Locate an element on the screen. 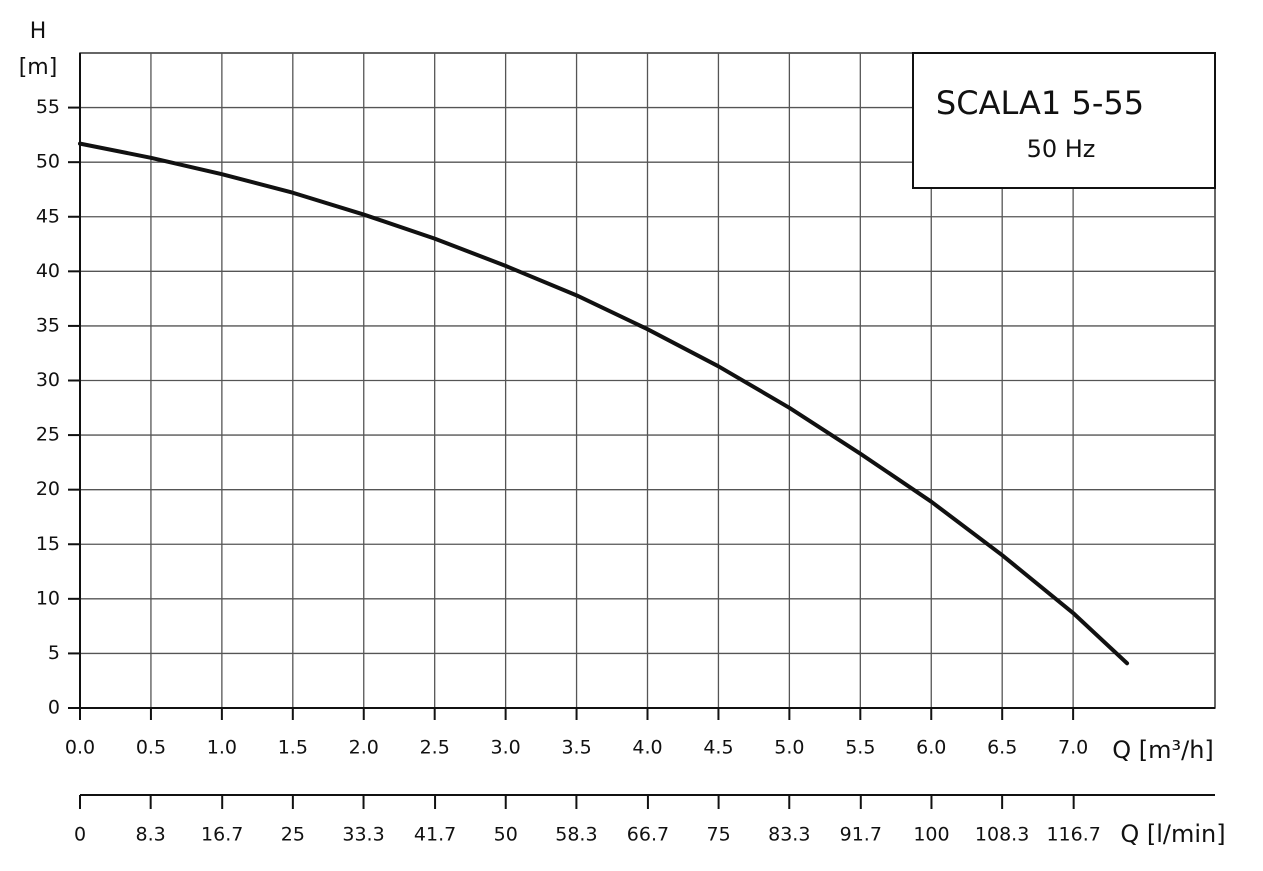 Image resolution: width=1263 pixels, height=871 pixels. x2-tick-label: 116.7 is located at coordinates (1073, 835).